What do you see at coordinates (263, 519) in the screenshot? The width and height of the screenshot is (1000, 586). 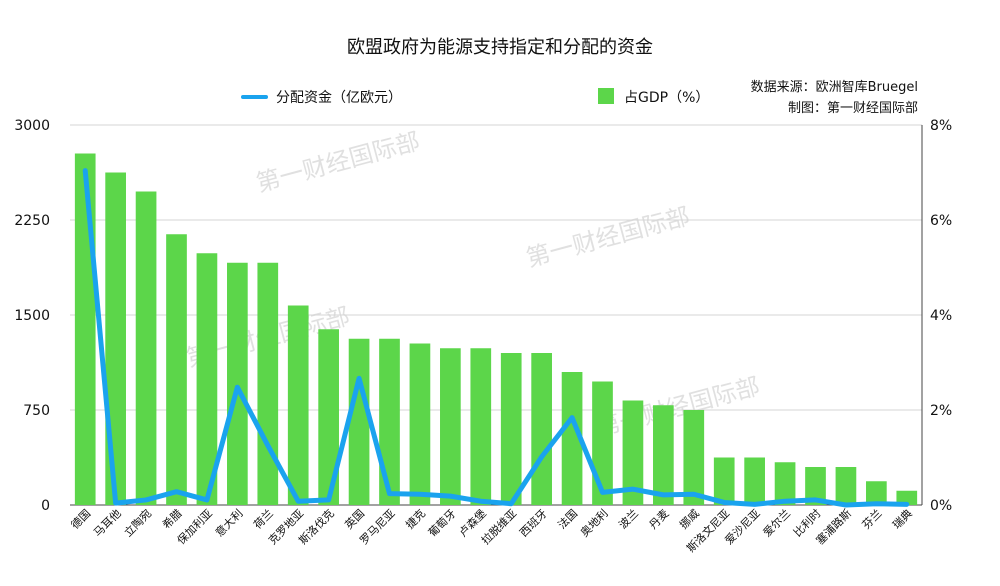 I see `x-tick-label: 荷兰` at bounding box center [263, 519].